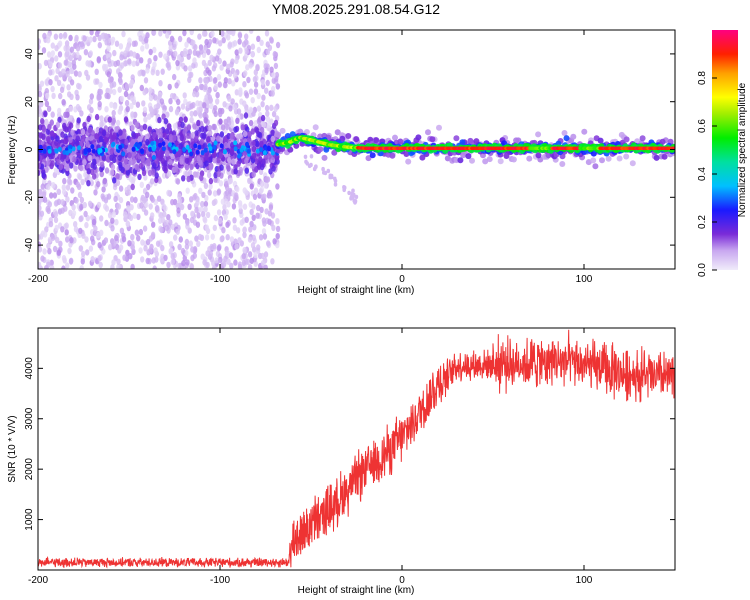 This screenshot has height=600, width=750. What do you see at coordinates (38, 279) in the screenshot?
I see `x-tick-label: -200` at bounding box center [38, 279].